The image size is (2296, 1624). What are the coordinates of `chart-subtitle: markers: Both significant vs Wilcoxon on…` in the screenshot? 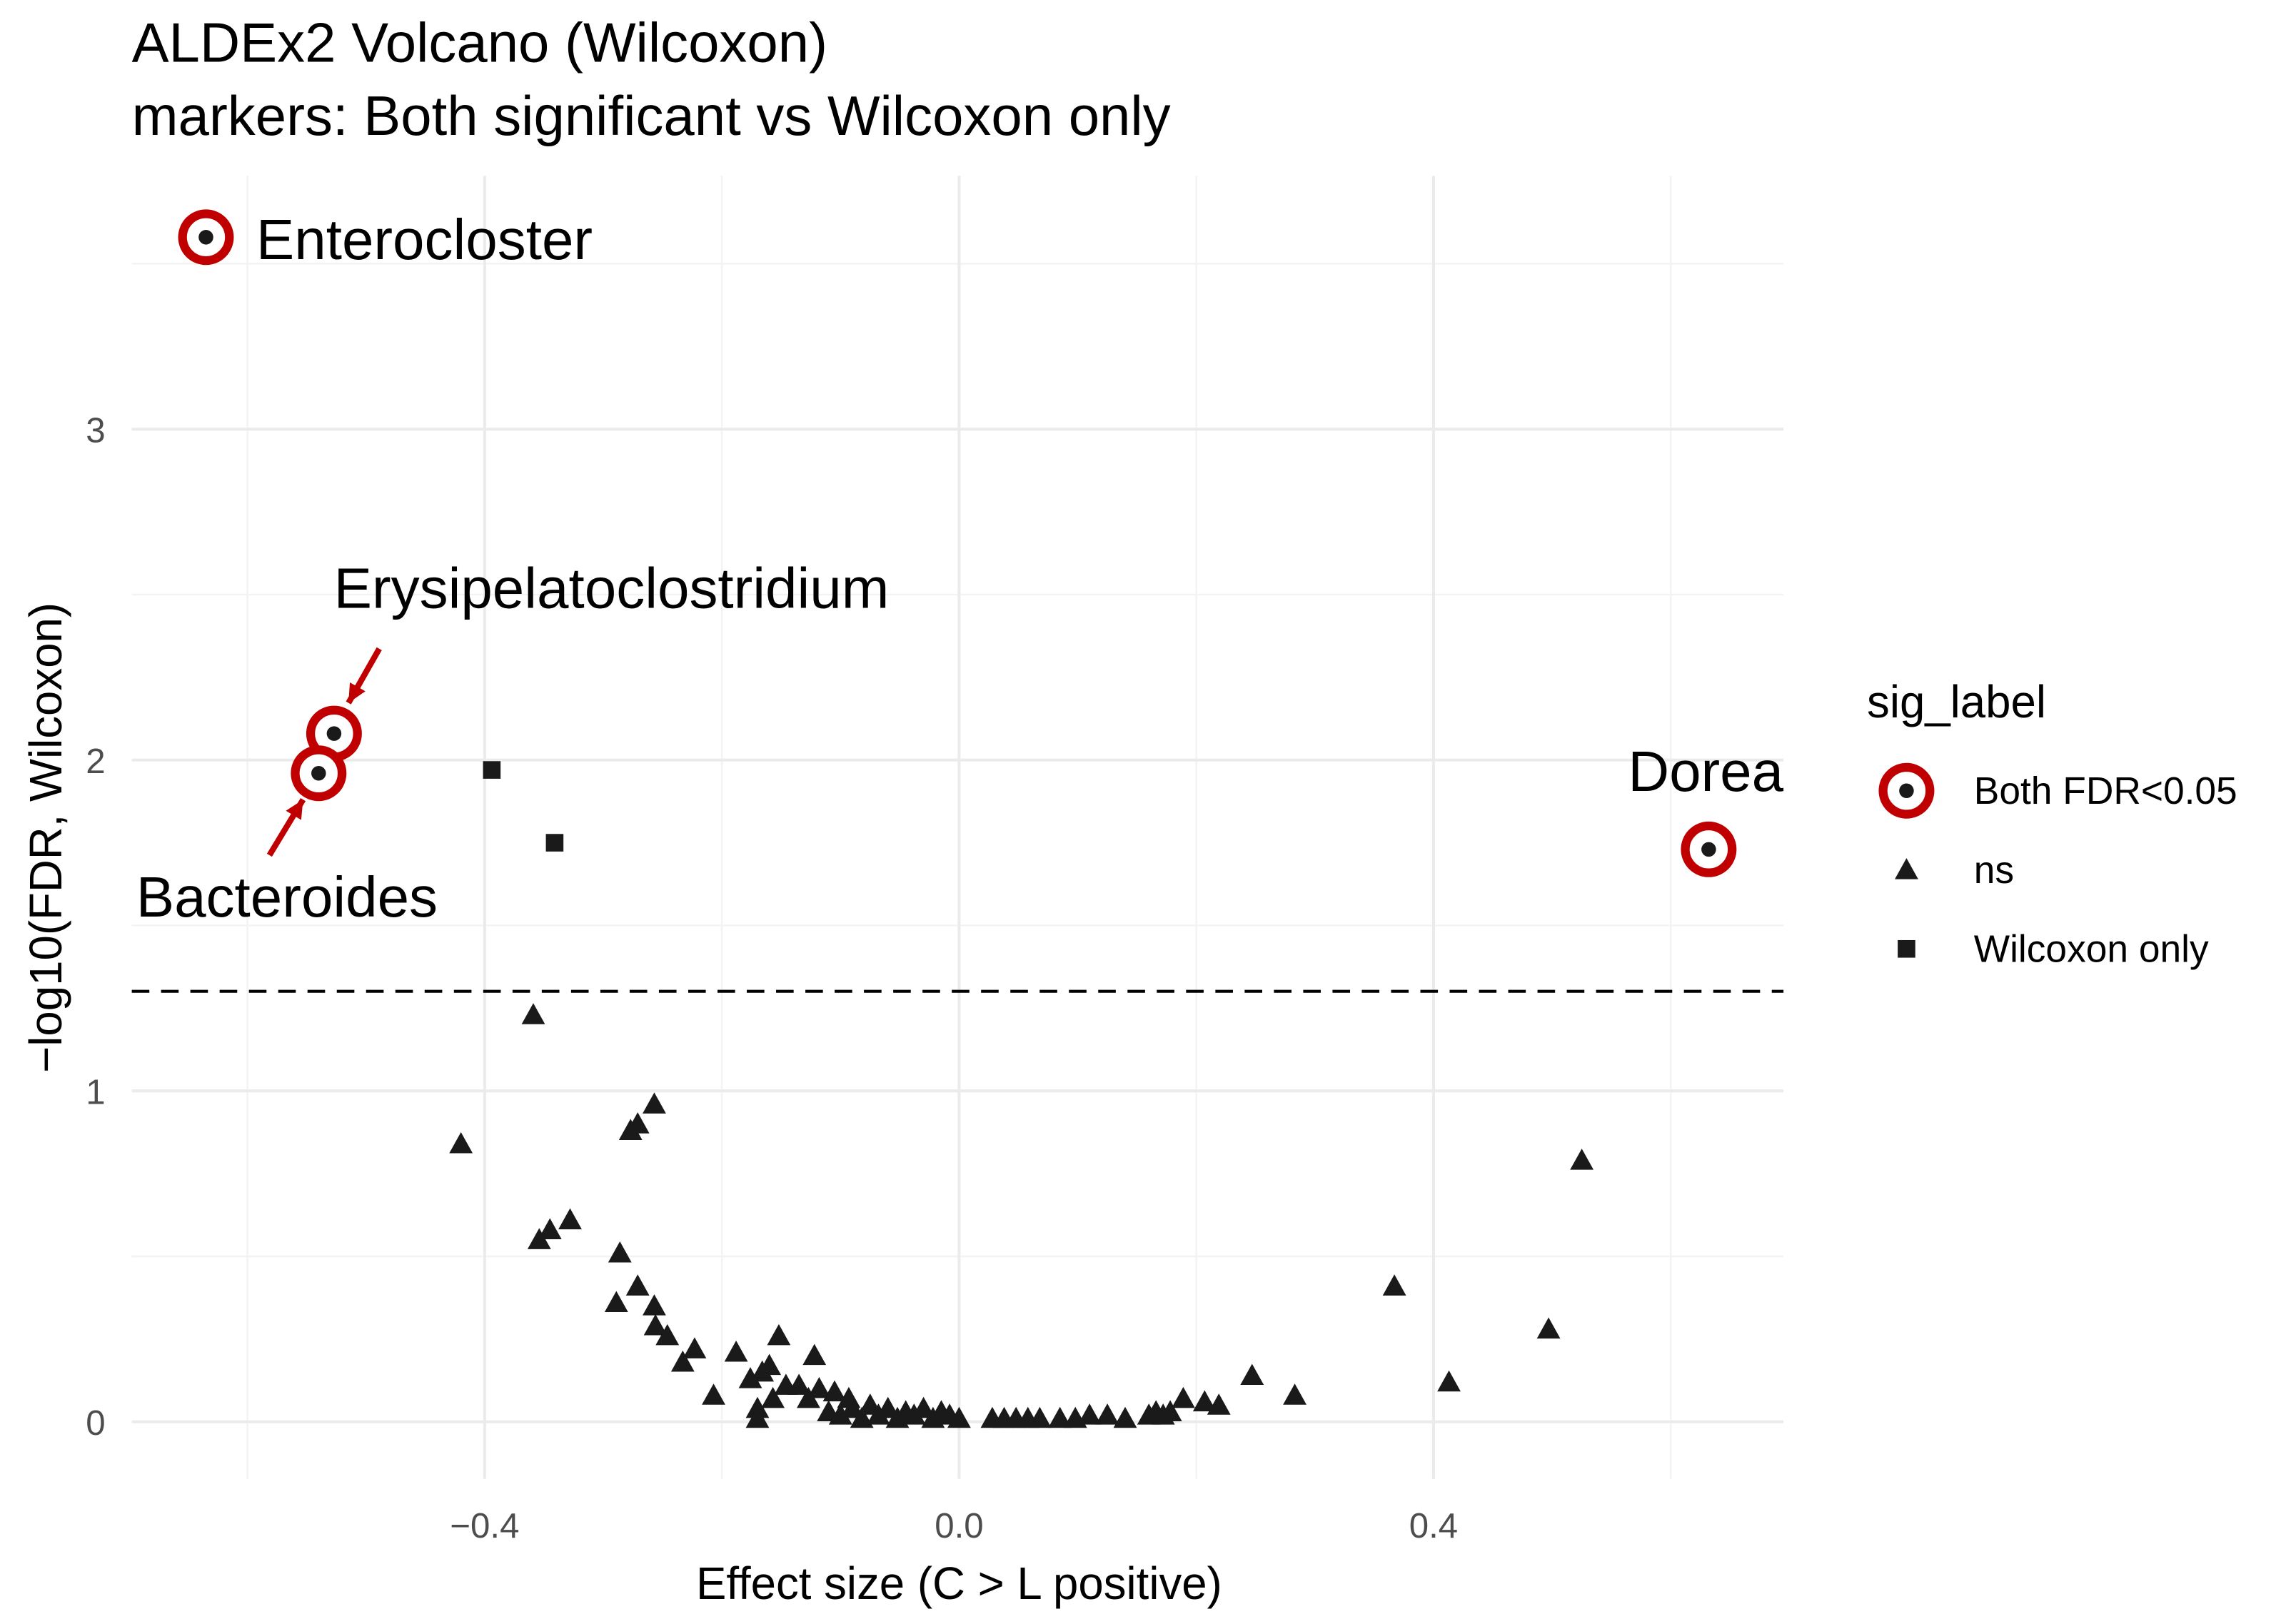 It's located at (651, 116).